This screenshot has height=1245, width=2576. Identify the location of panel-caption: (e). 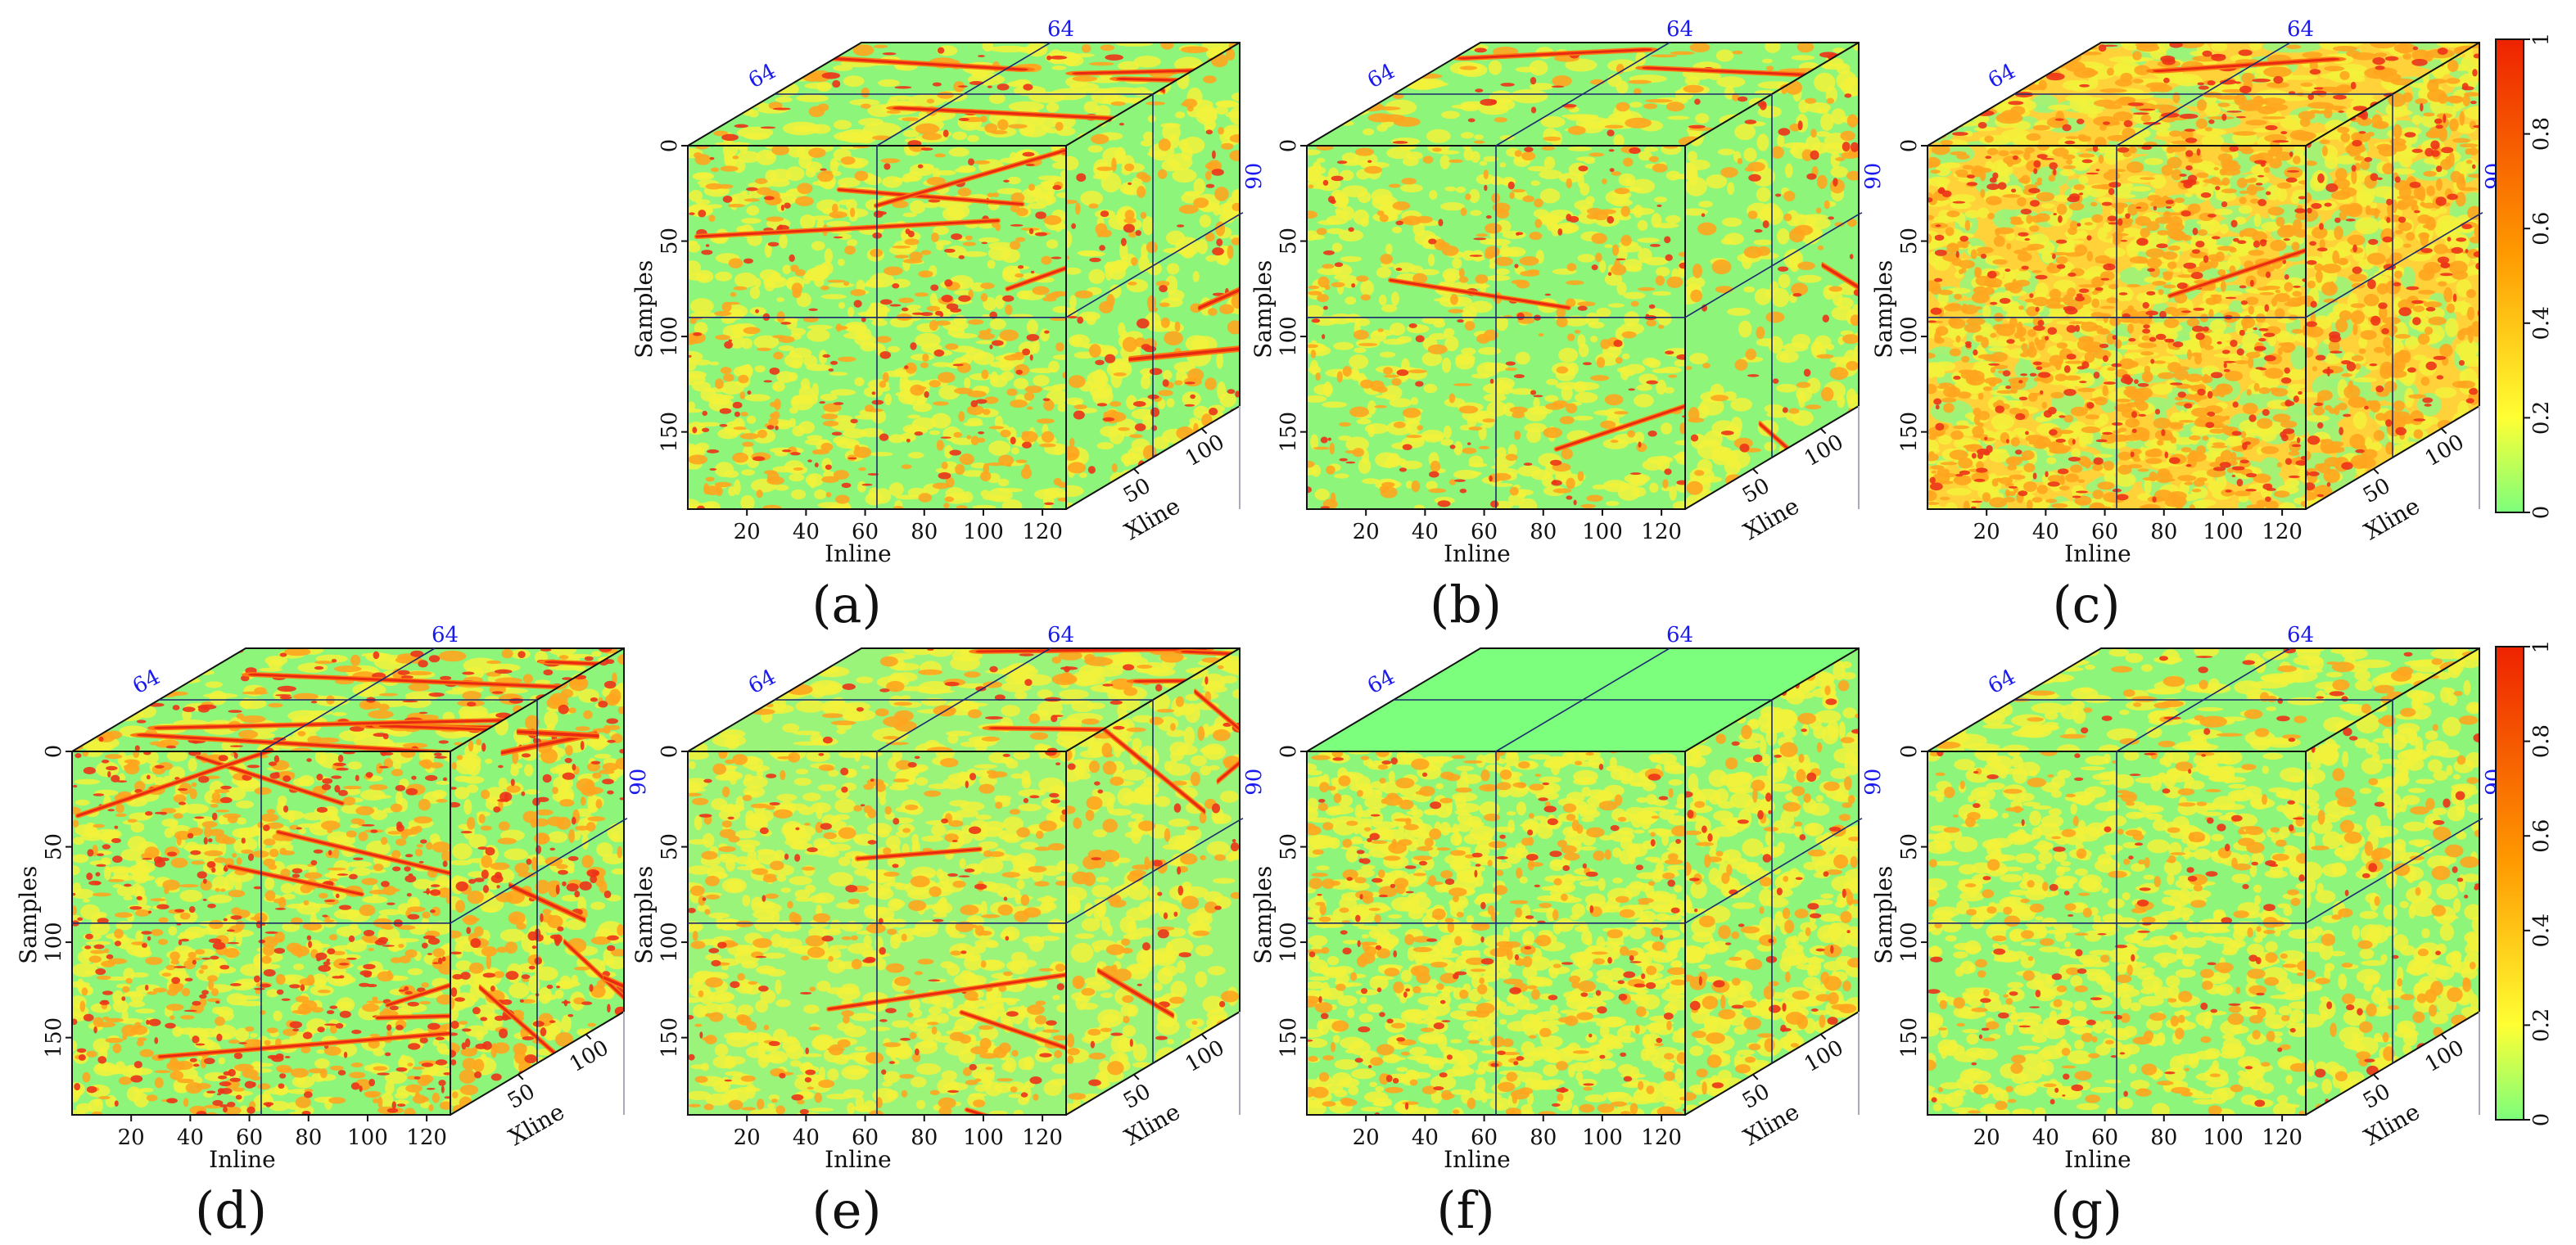
(847, 1210).